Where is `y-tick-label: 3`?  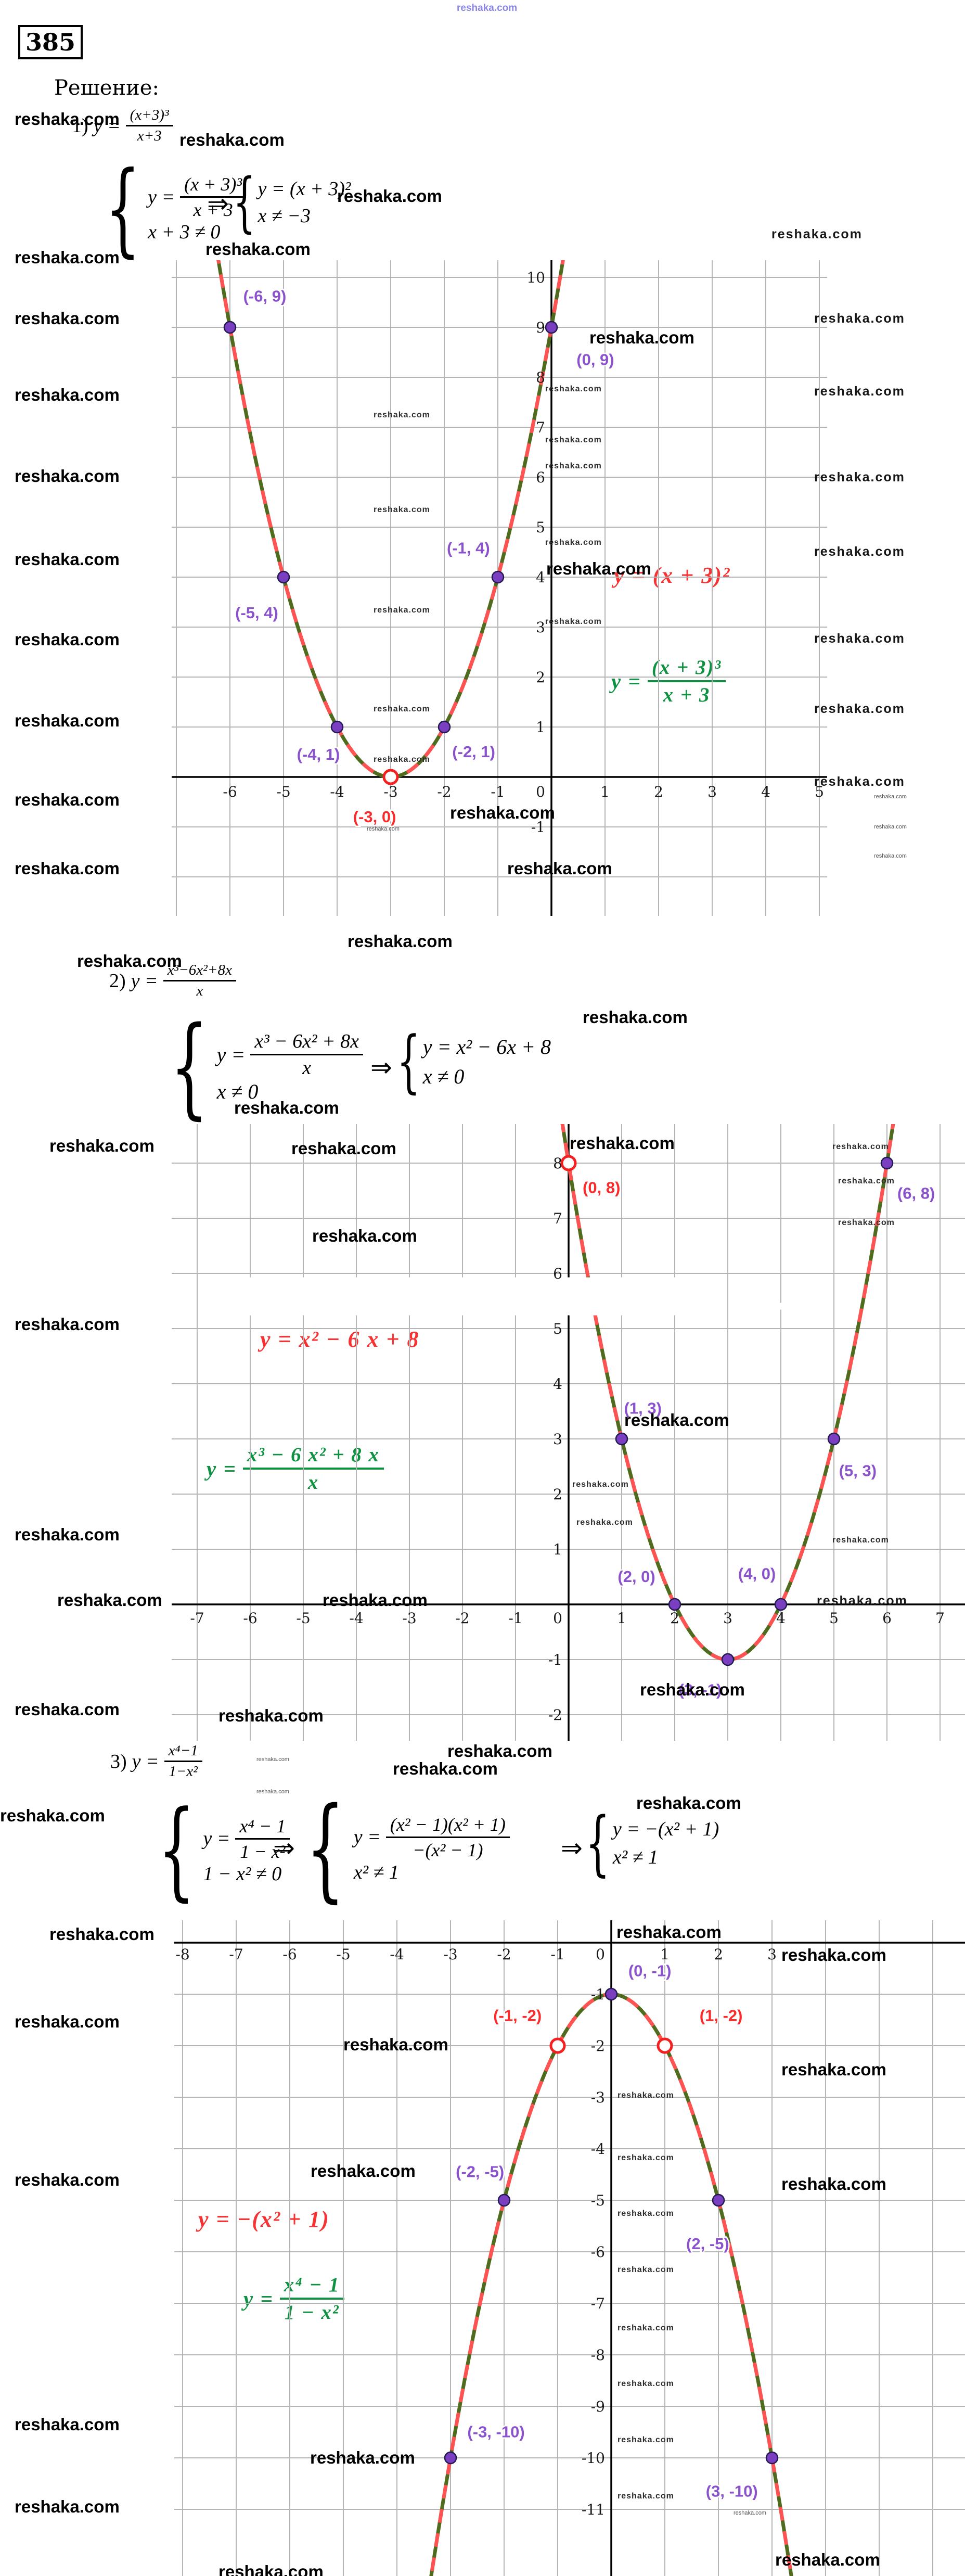
y-tick-label: 3 is located at coordinates (540, 627).